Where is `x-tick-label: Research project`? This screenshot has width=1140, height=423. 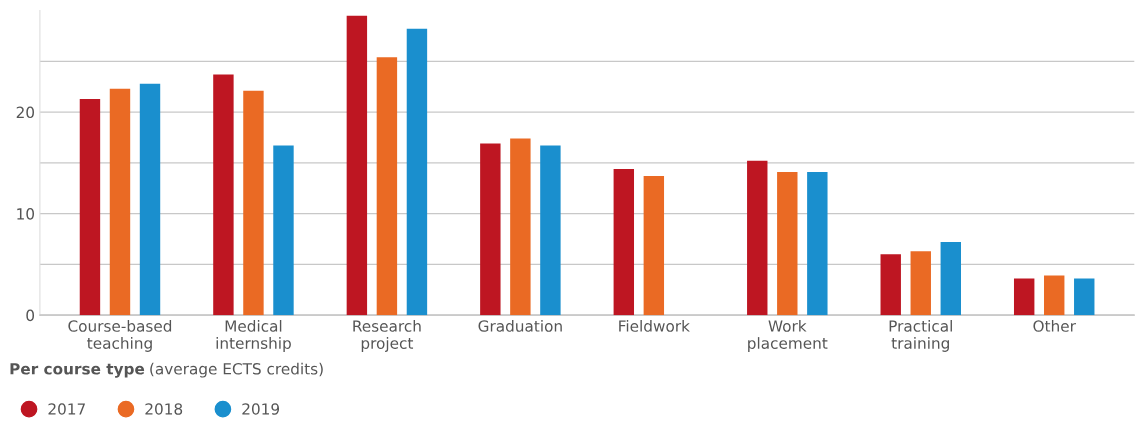
x-tick-label: Research project is located at coordinates (387, 336).